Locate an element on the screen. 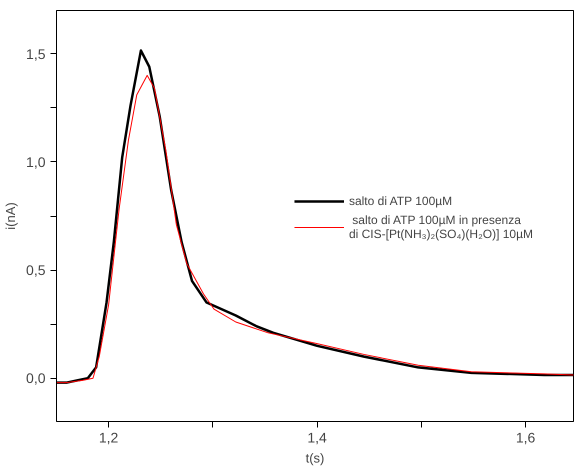 This screenshot has height=468, width=575. y-tick-label: 1,5 is located at coordinates (36, 54).